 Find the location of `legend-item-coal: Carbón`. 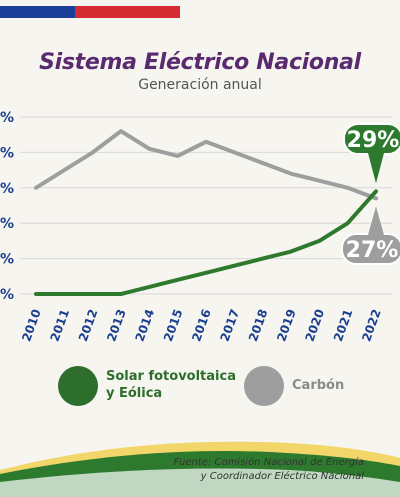

legend-item-coal: Carbón is located at coordinates (294, 386).